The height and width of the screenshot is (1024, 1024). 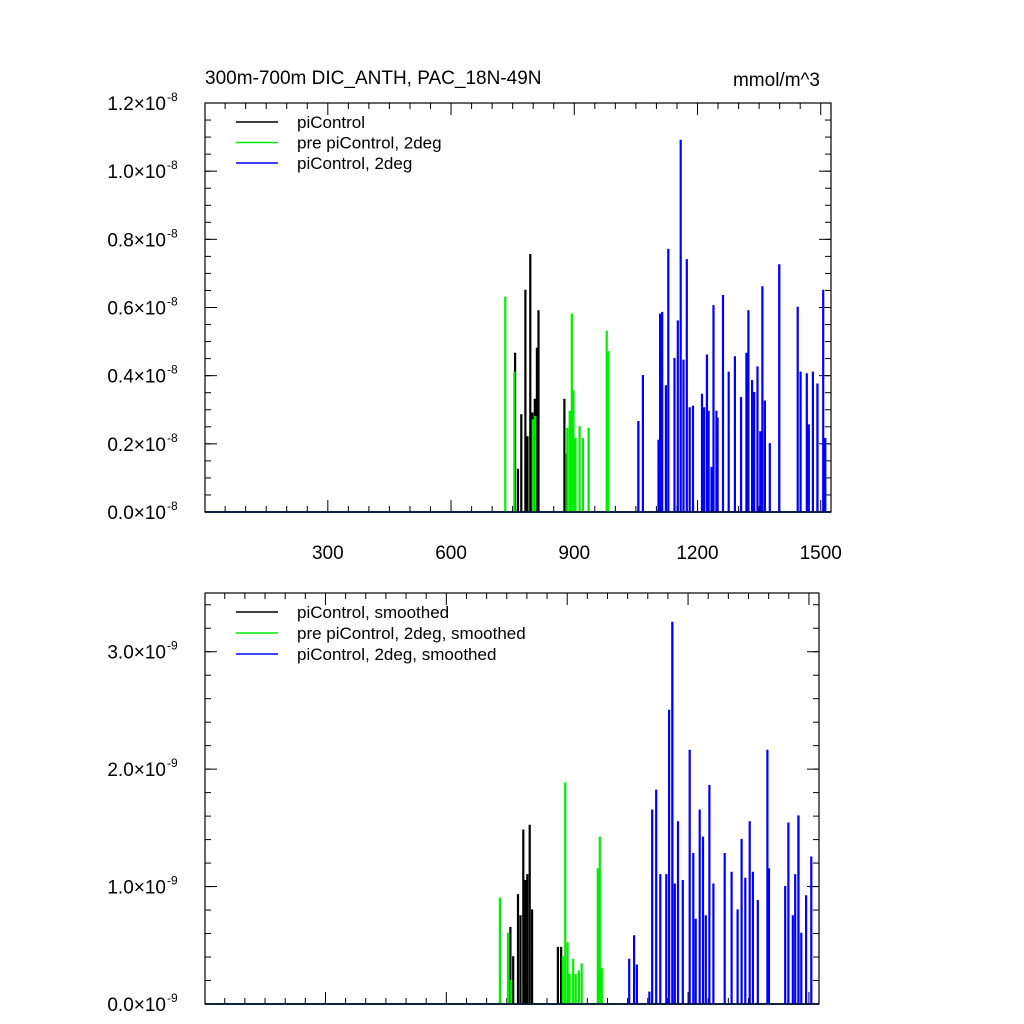 I want to click on top-chart-title: 300m-700m DIC_ANTH, PAC_18N-49N, so click(x=373, y=78).